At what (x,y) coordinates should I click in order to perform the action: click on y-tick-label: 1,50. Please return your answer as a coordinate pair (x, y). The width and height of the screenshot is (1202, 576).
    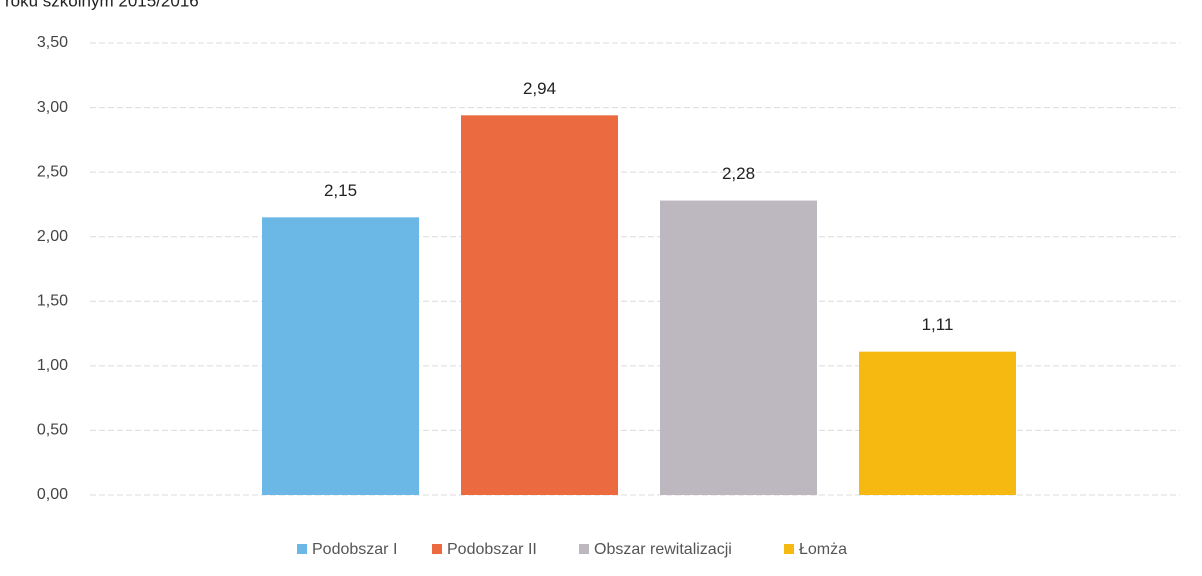
    Looking at the image, I should click on (52, 301).